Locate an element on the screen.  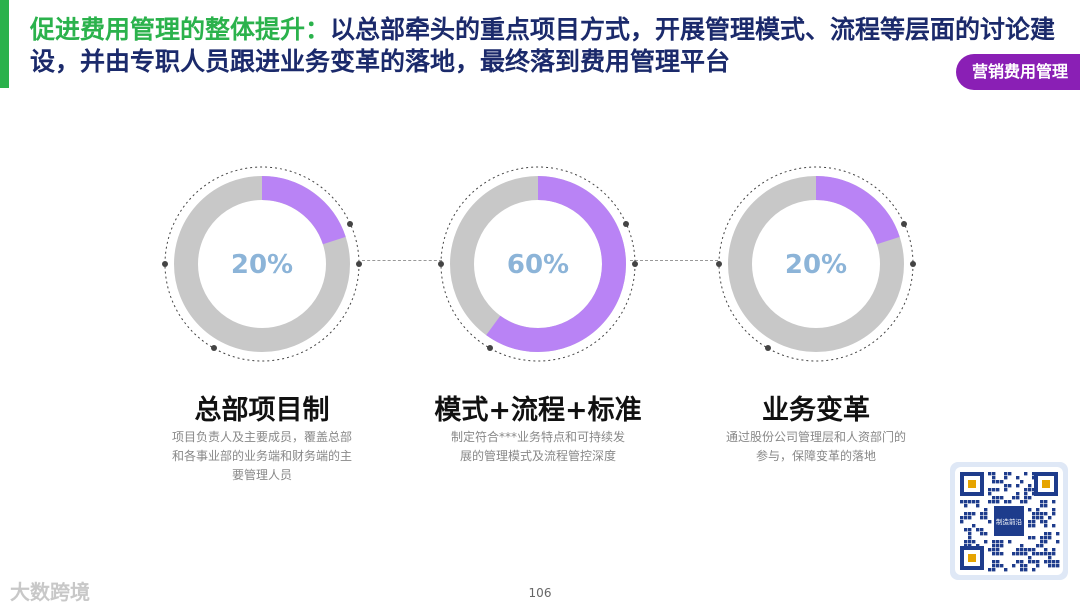
title-lead: 促进费用管理的整体提升： is located at coordinates (180, 29).